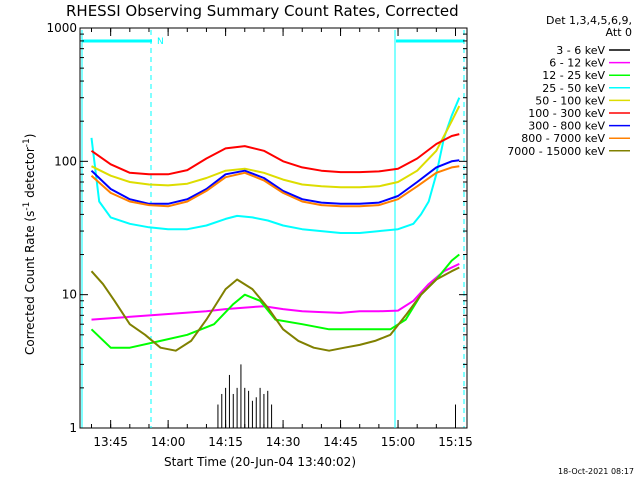 The height and width of the screenshot is (480, 640). What do you see at coordinates (340, 442) in the screenshot?
I see `x-tick-label: 14:45` at bounding box center [340, 442].